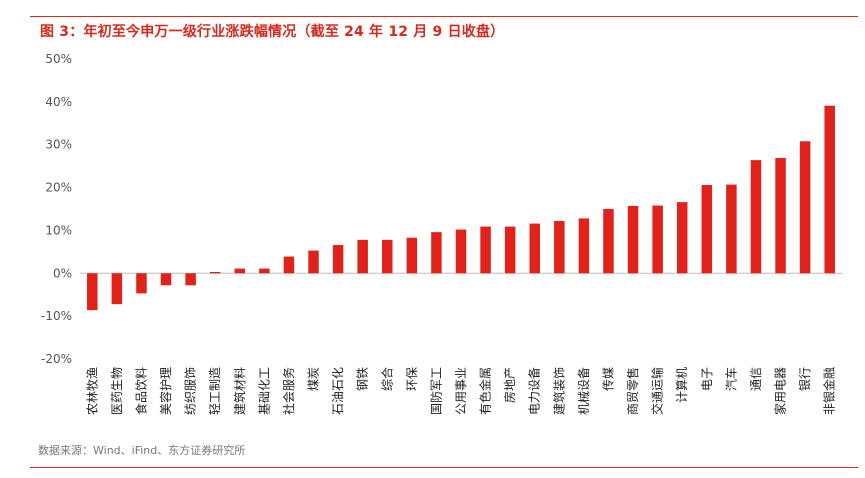  I want to click on x-tick-label: 通信, so click(756, 379).